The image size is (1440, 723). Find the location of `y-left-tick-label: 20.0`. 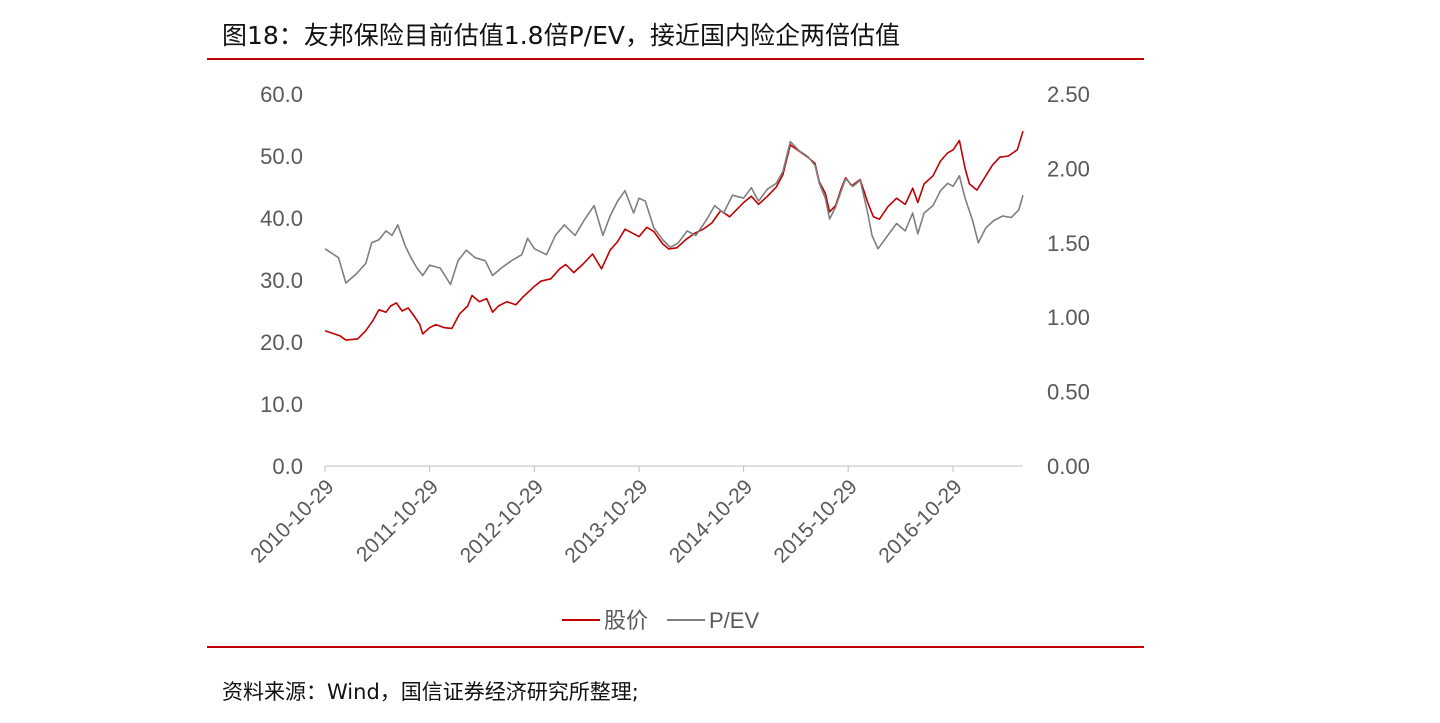

y-left-tick-label: 20.0 is located at coordinates (281, 342).